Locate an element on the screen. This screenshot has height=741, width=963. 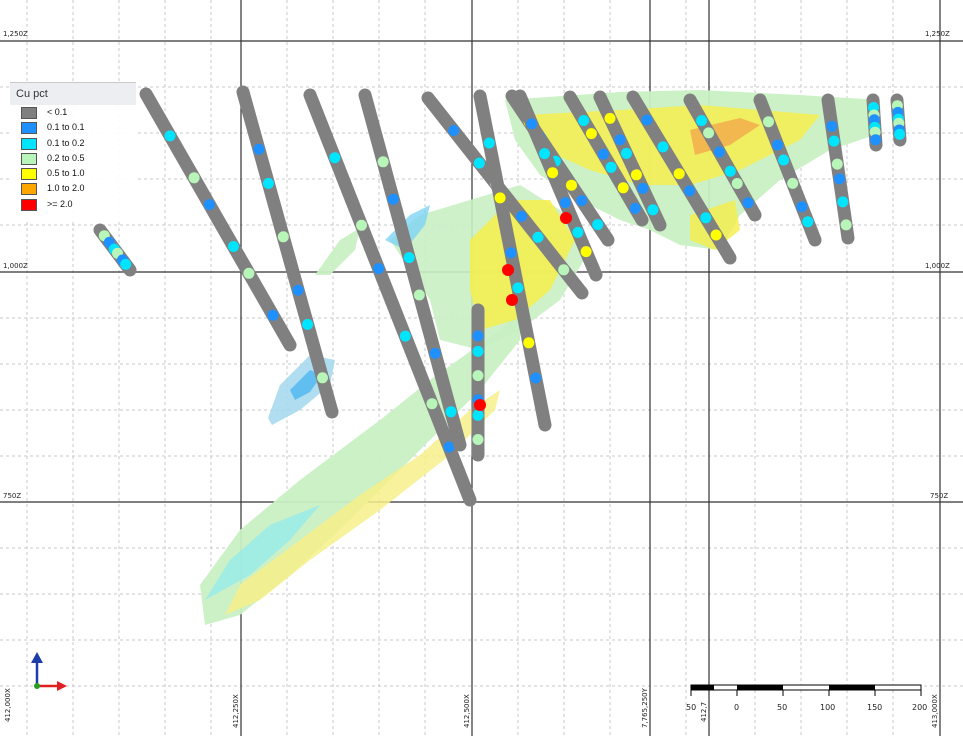
drillhole-trace is located at coordinates (512, 260).